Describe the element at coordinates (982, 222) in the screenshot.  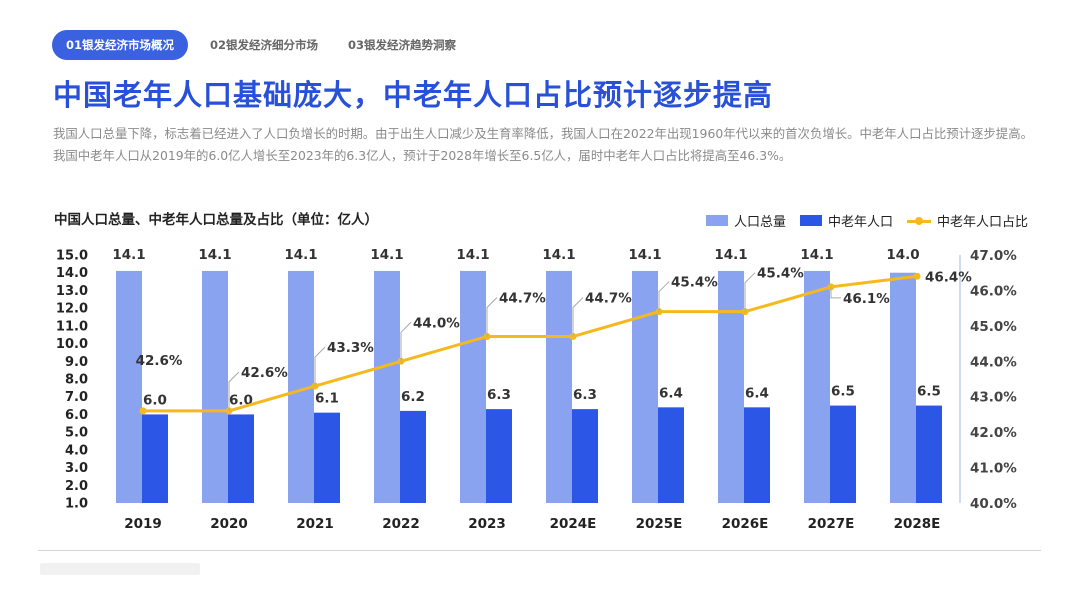
I see `legend-label-ratio: 中老年人口占比` at that location.